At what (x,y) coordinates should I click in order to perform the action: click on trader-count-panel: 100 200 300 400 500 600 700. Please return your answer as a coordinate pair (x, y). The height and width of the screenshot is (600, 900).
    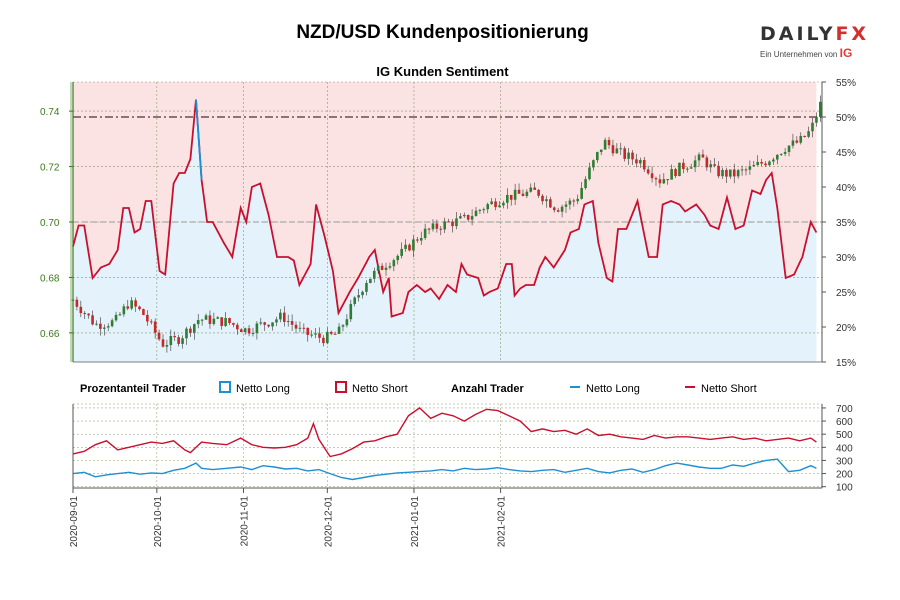
    Looking at the image, I should click on (462, 448).